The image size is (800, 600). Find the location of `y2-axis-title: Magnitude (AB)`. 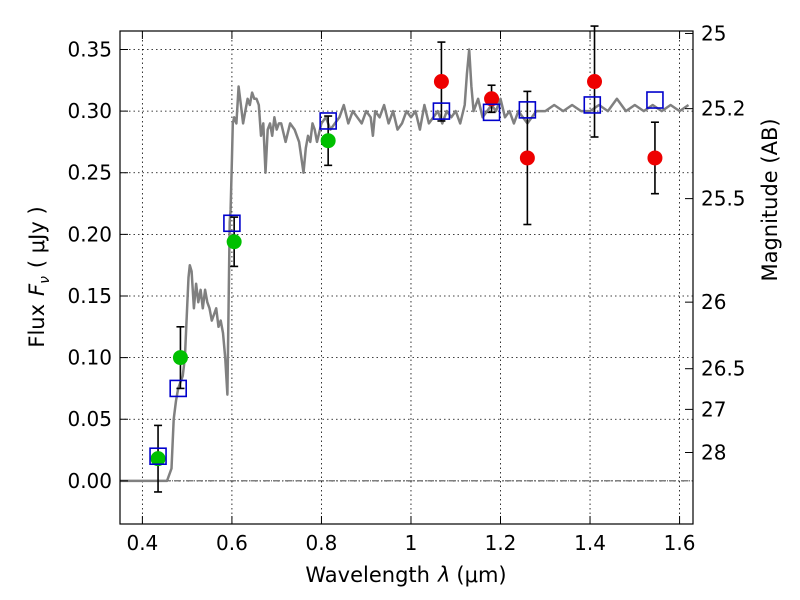

y2-axis-title: Magnitude (AB) is located at coordinates (770, 199).